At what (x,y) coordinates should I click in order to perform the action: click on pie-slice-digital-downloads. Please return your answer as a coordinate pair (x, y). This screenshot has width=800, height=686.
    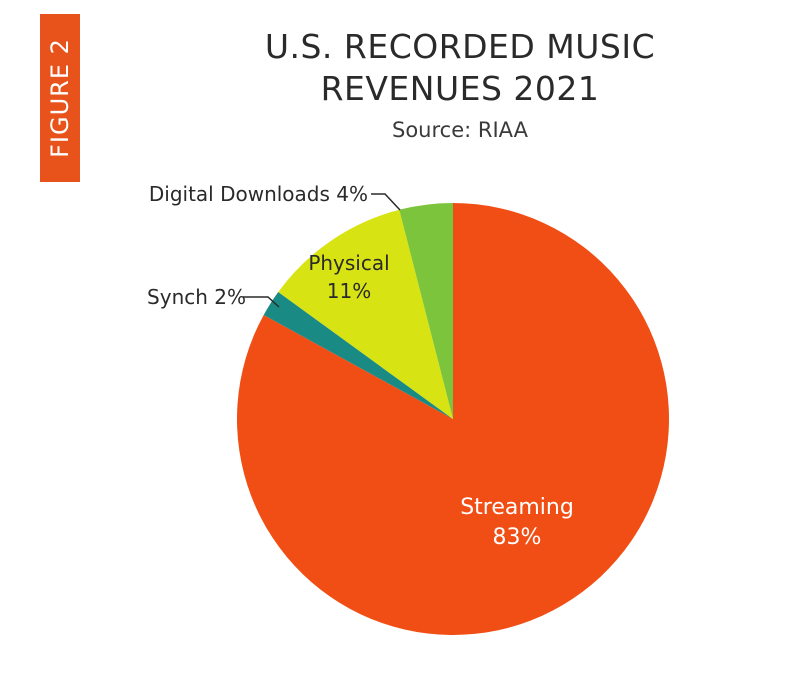
    Looking at the image, I should click on (426, 311).